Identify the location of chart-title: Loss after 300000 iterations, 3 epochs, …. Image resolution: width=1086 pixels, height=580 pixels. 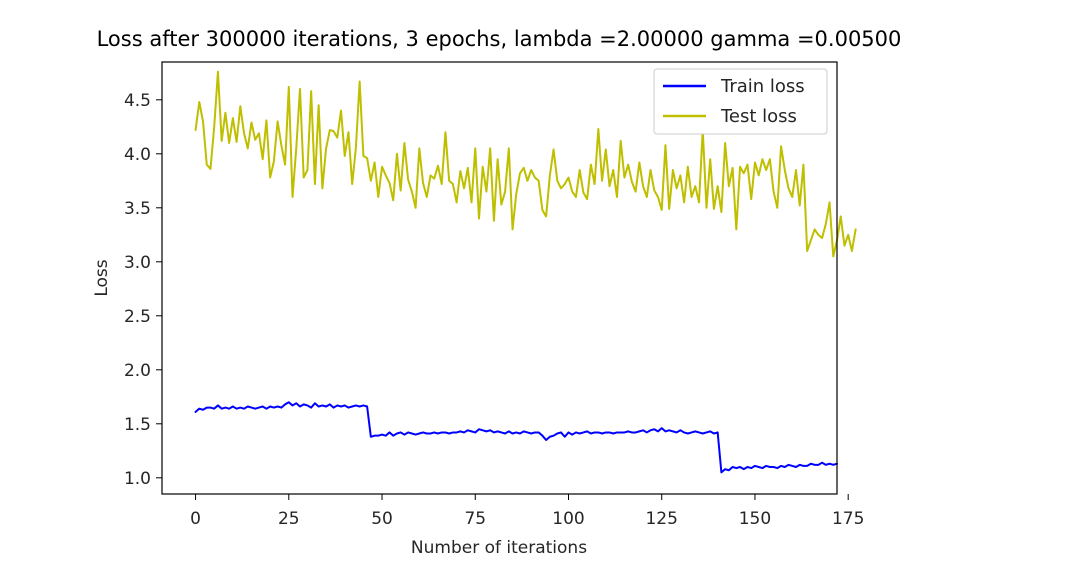
(499, 39).